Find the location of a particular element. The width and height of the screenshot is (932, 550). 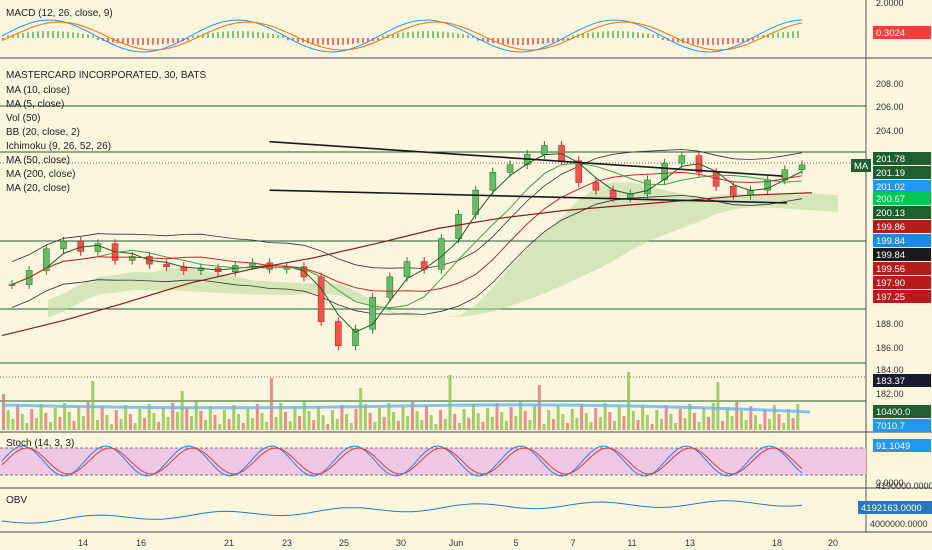

time-tick: 5 is located at coordinates (515, 543).